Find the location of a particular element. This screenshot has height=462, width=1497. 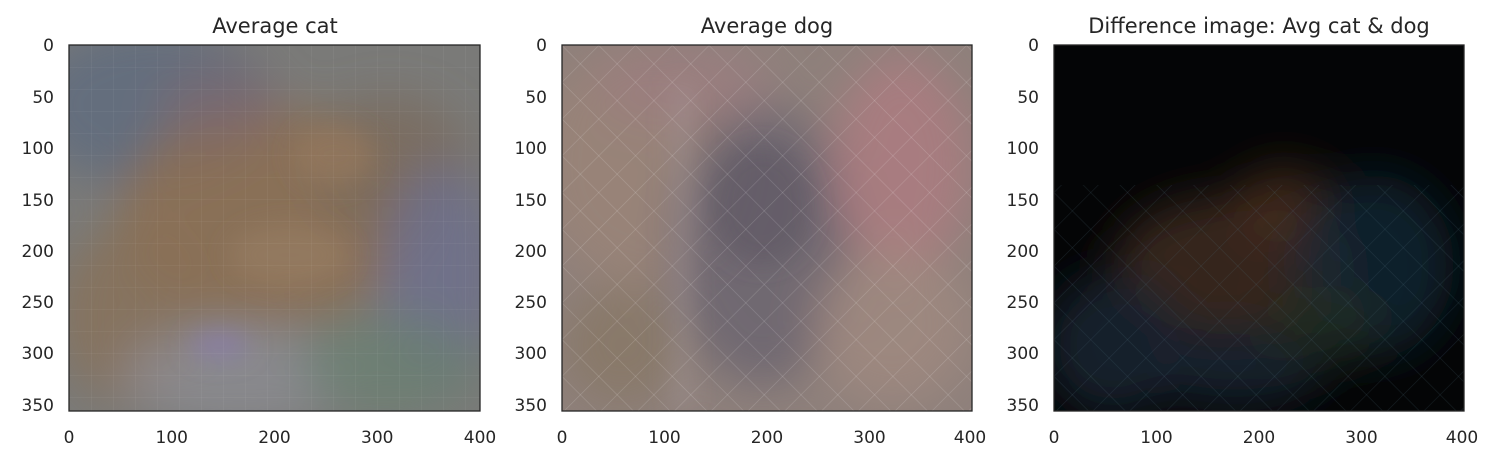

panel-title: Difference image: Avg cat & dog is located at coordinates (1259, 26).